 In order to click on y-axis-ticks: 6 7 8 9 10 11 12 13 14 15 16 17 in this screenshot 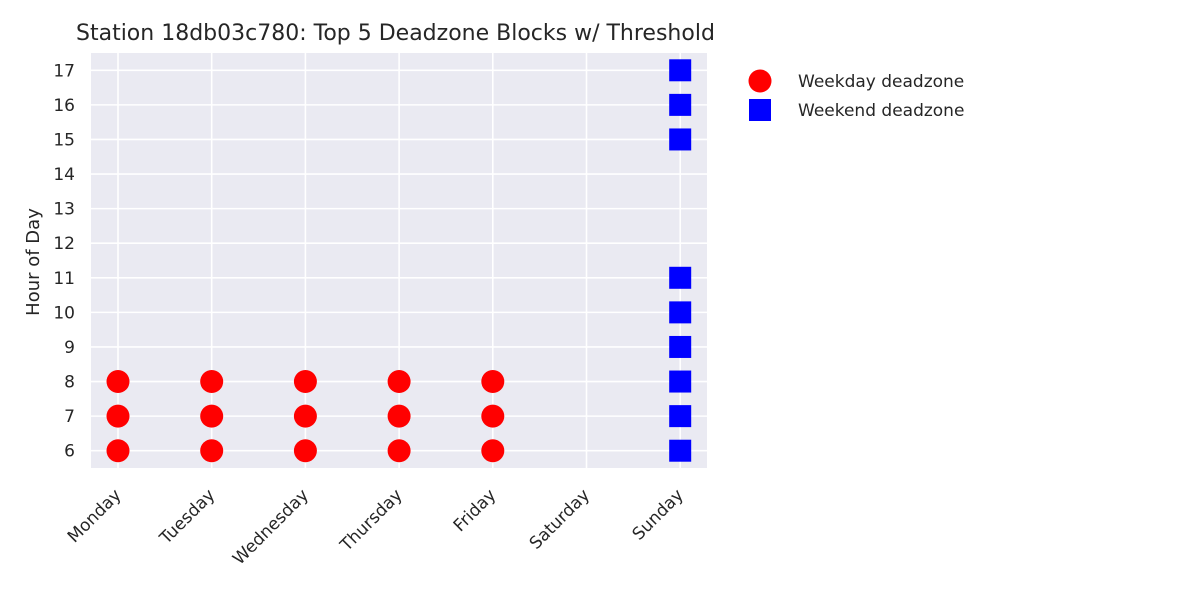, I will do `click(64, 261)`.